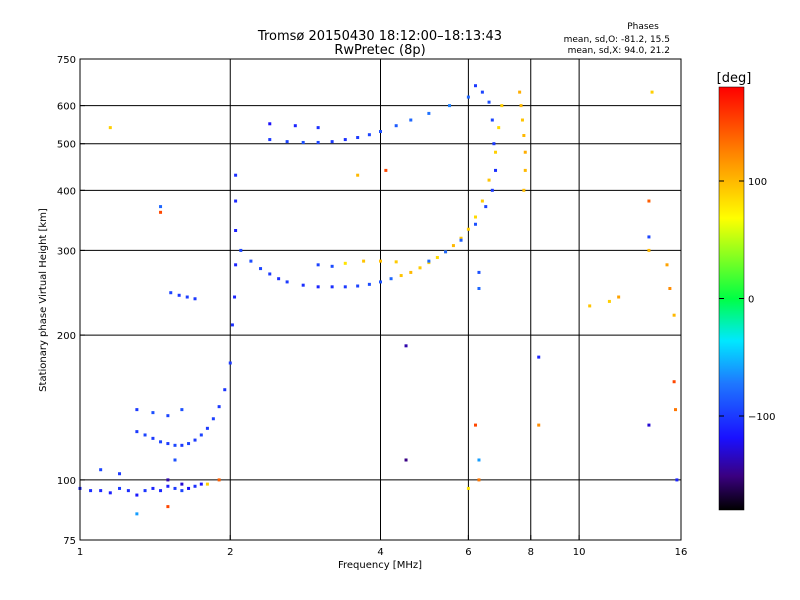 This screenshot has width=800, height=600. Describe the element at coordinates (531, 552) in the screenshot. I see `x-tick-label: 8` at that location.